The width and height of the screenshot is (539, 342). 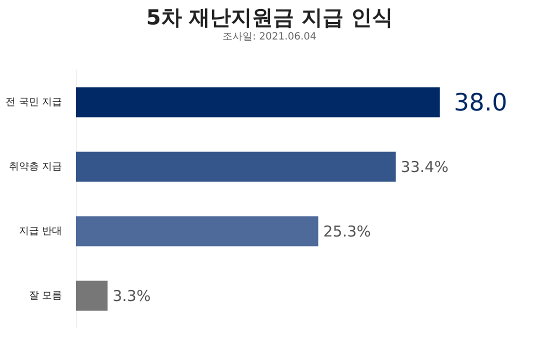 I want to click on data-label: 33.4%, so click(x=424, y=167).